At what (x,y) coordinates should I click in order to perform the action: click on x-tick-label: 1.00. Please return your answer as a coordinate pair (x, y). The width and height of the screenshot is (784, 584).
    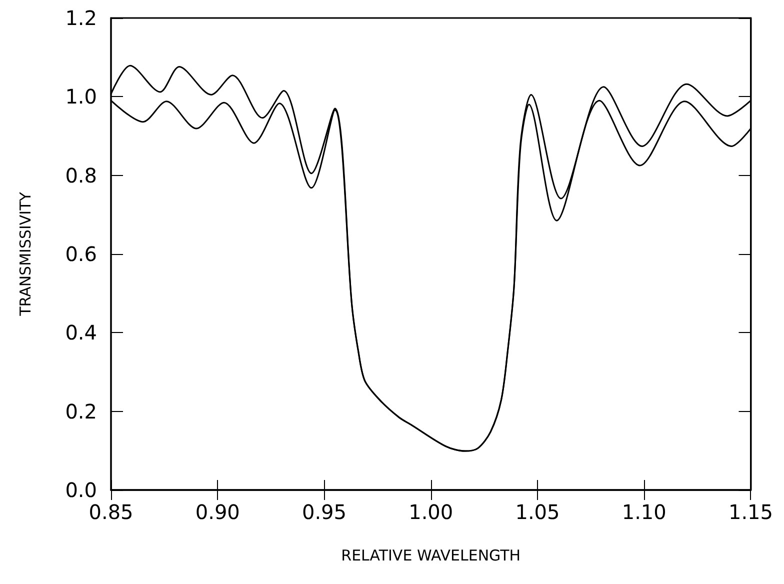
    Looking at the image, I should click on (431, 512).